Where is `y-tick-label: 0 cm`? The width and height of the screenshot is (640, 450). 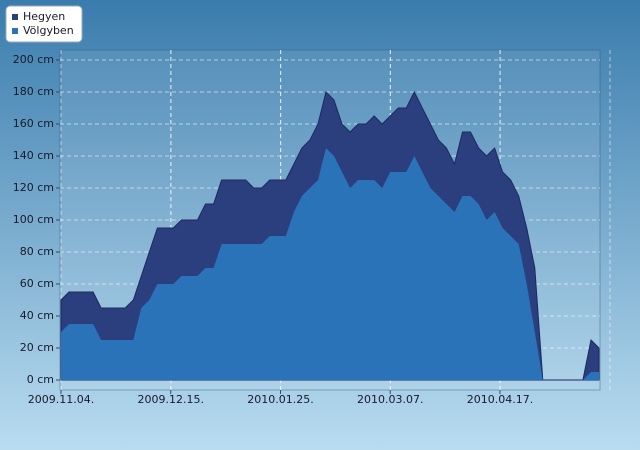
y-tick-label: 0 cm is located at coordinates (40, 379).